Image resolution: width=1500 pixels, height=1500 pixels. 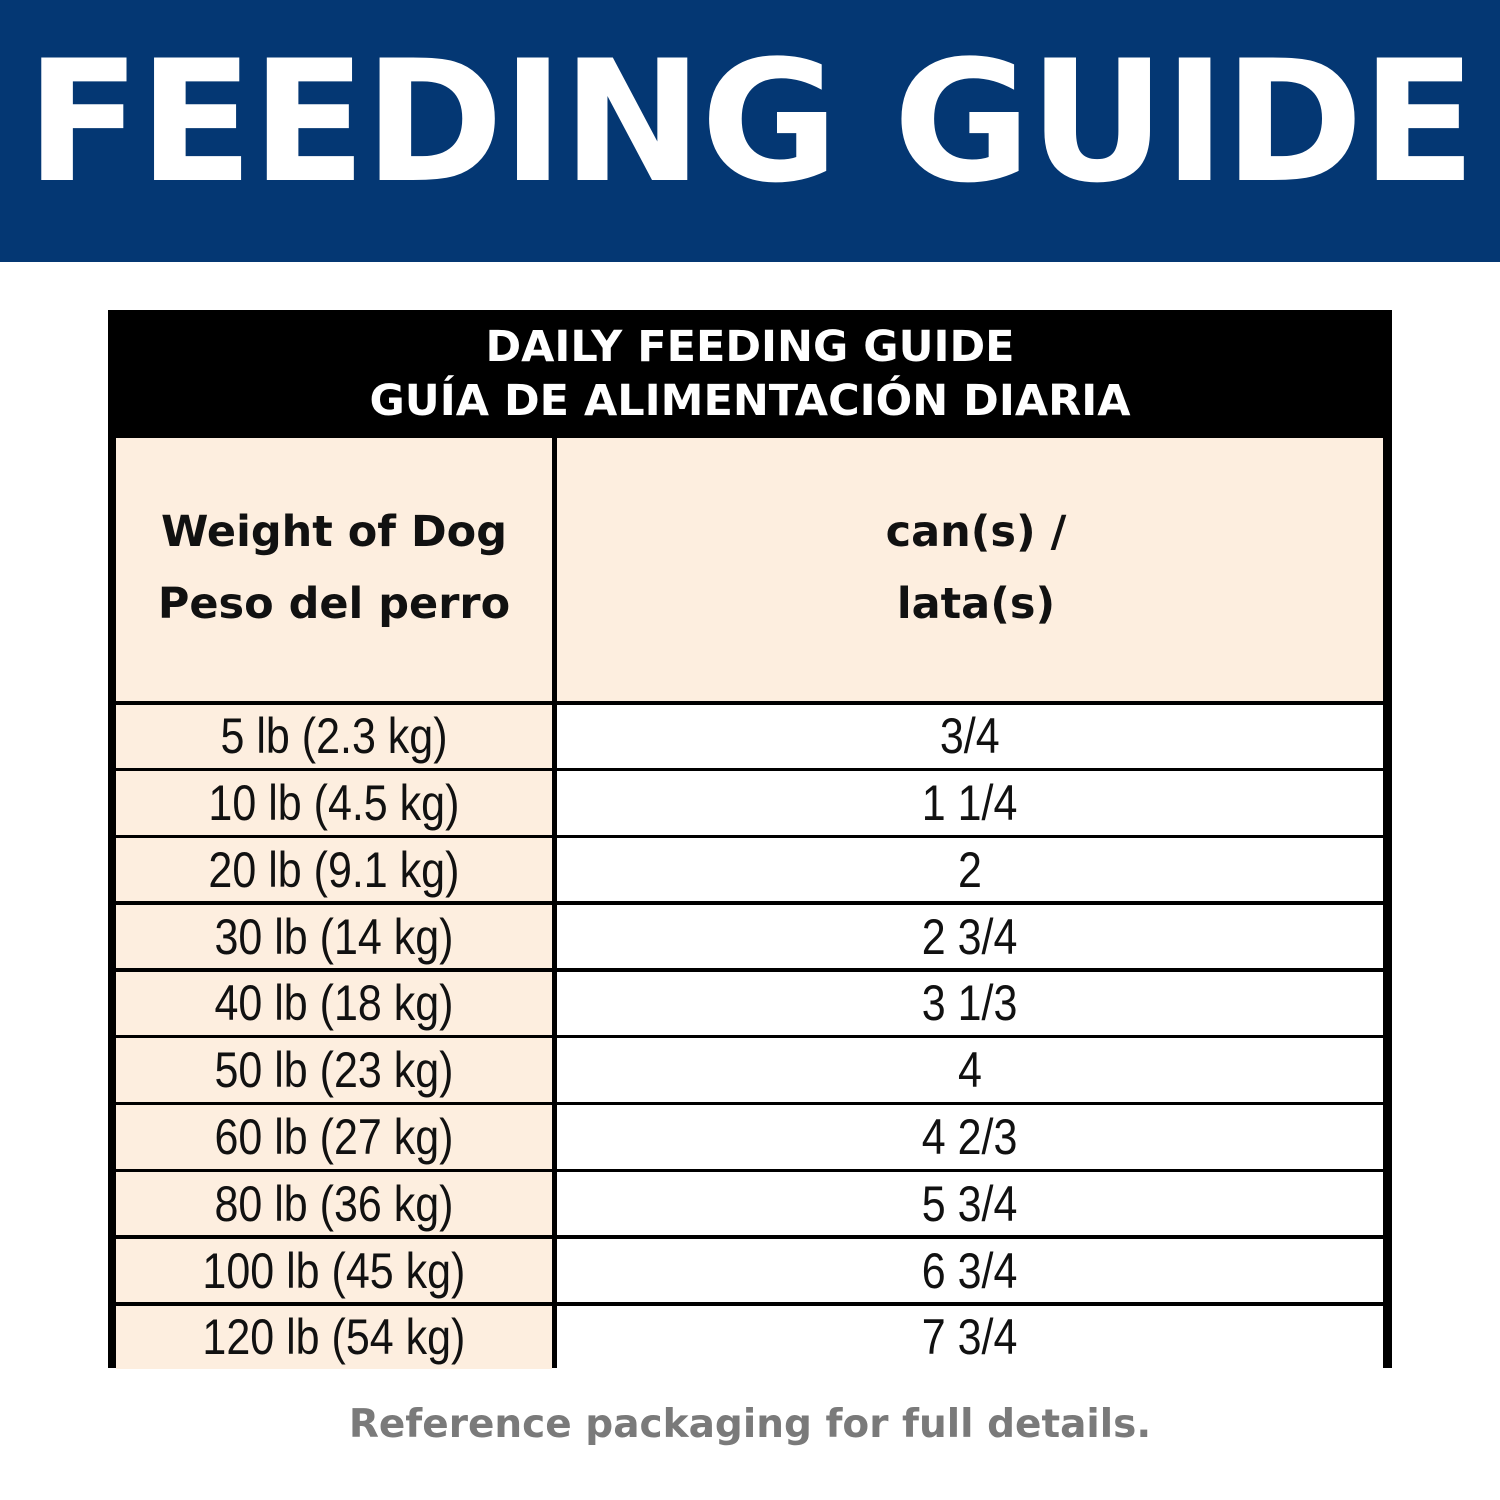 What do you see at coordinates (334, 532) in the screenshot?
I see `header-weight-english: Weight of Dog` at bounding box center [334, 532].